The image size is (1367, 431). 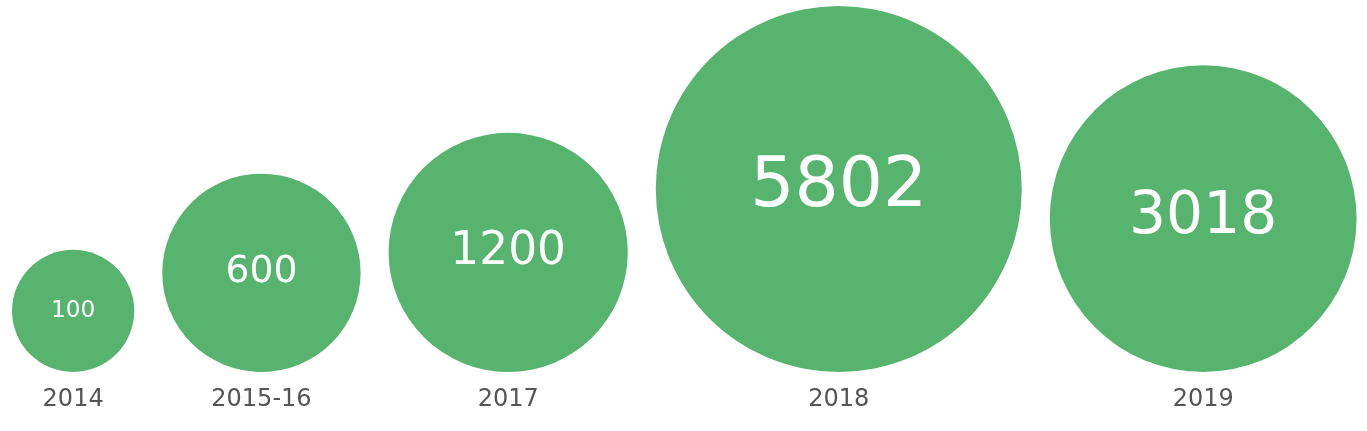 What do you see at coordinates (1203, 213) in the screenshot?
I see `data-label: 3018` at bounding box center [1203, 213].